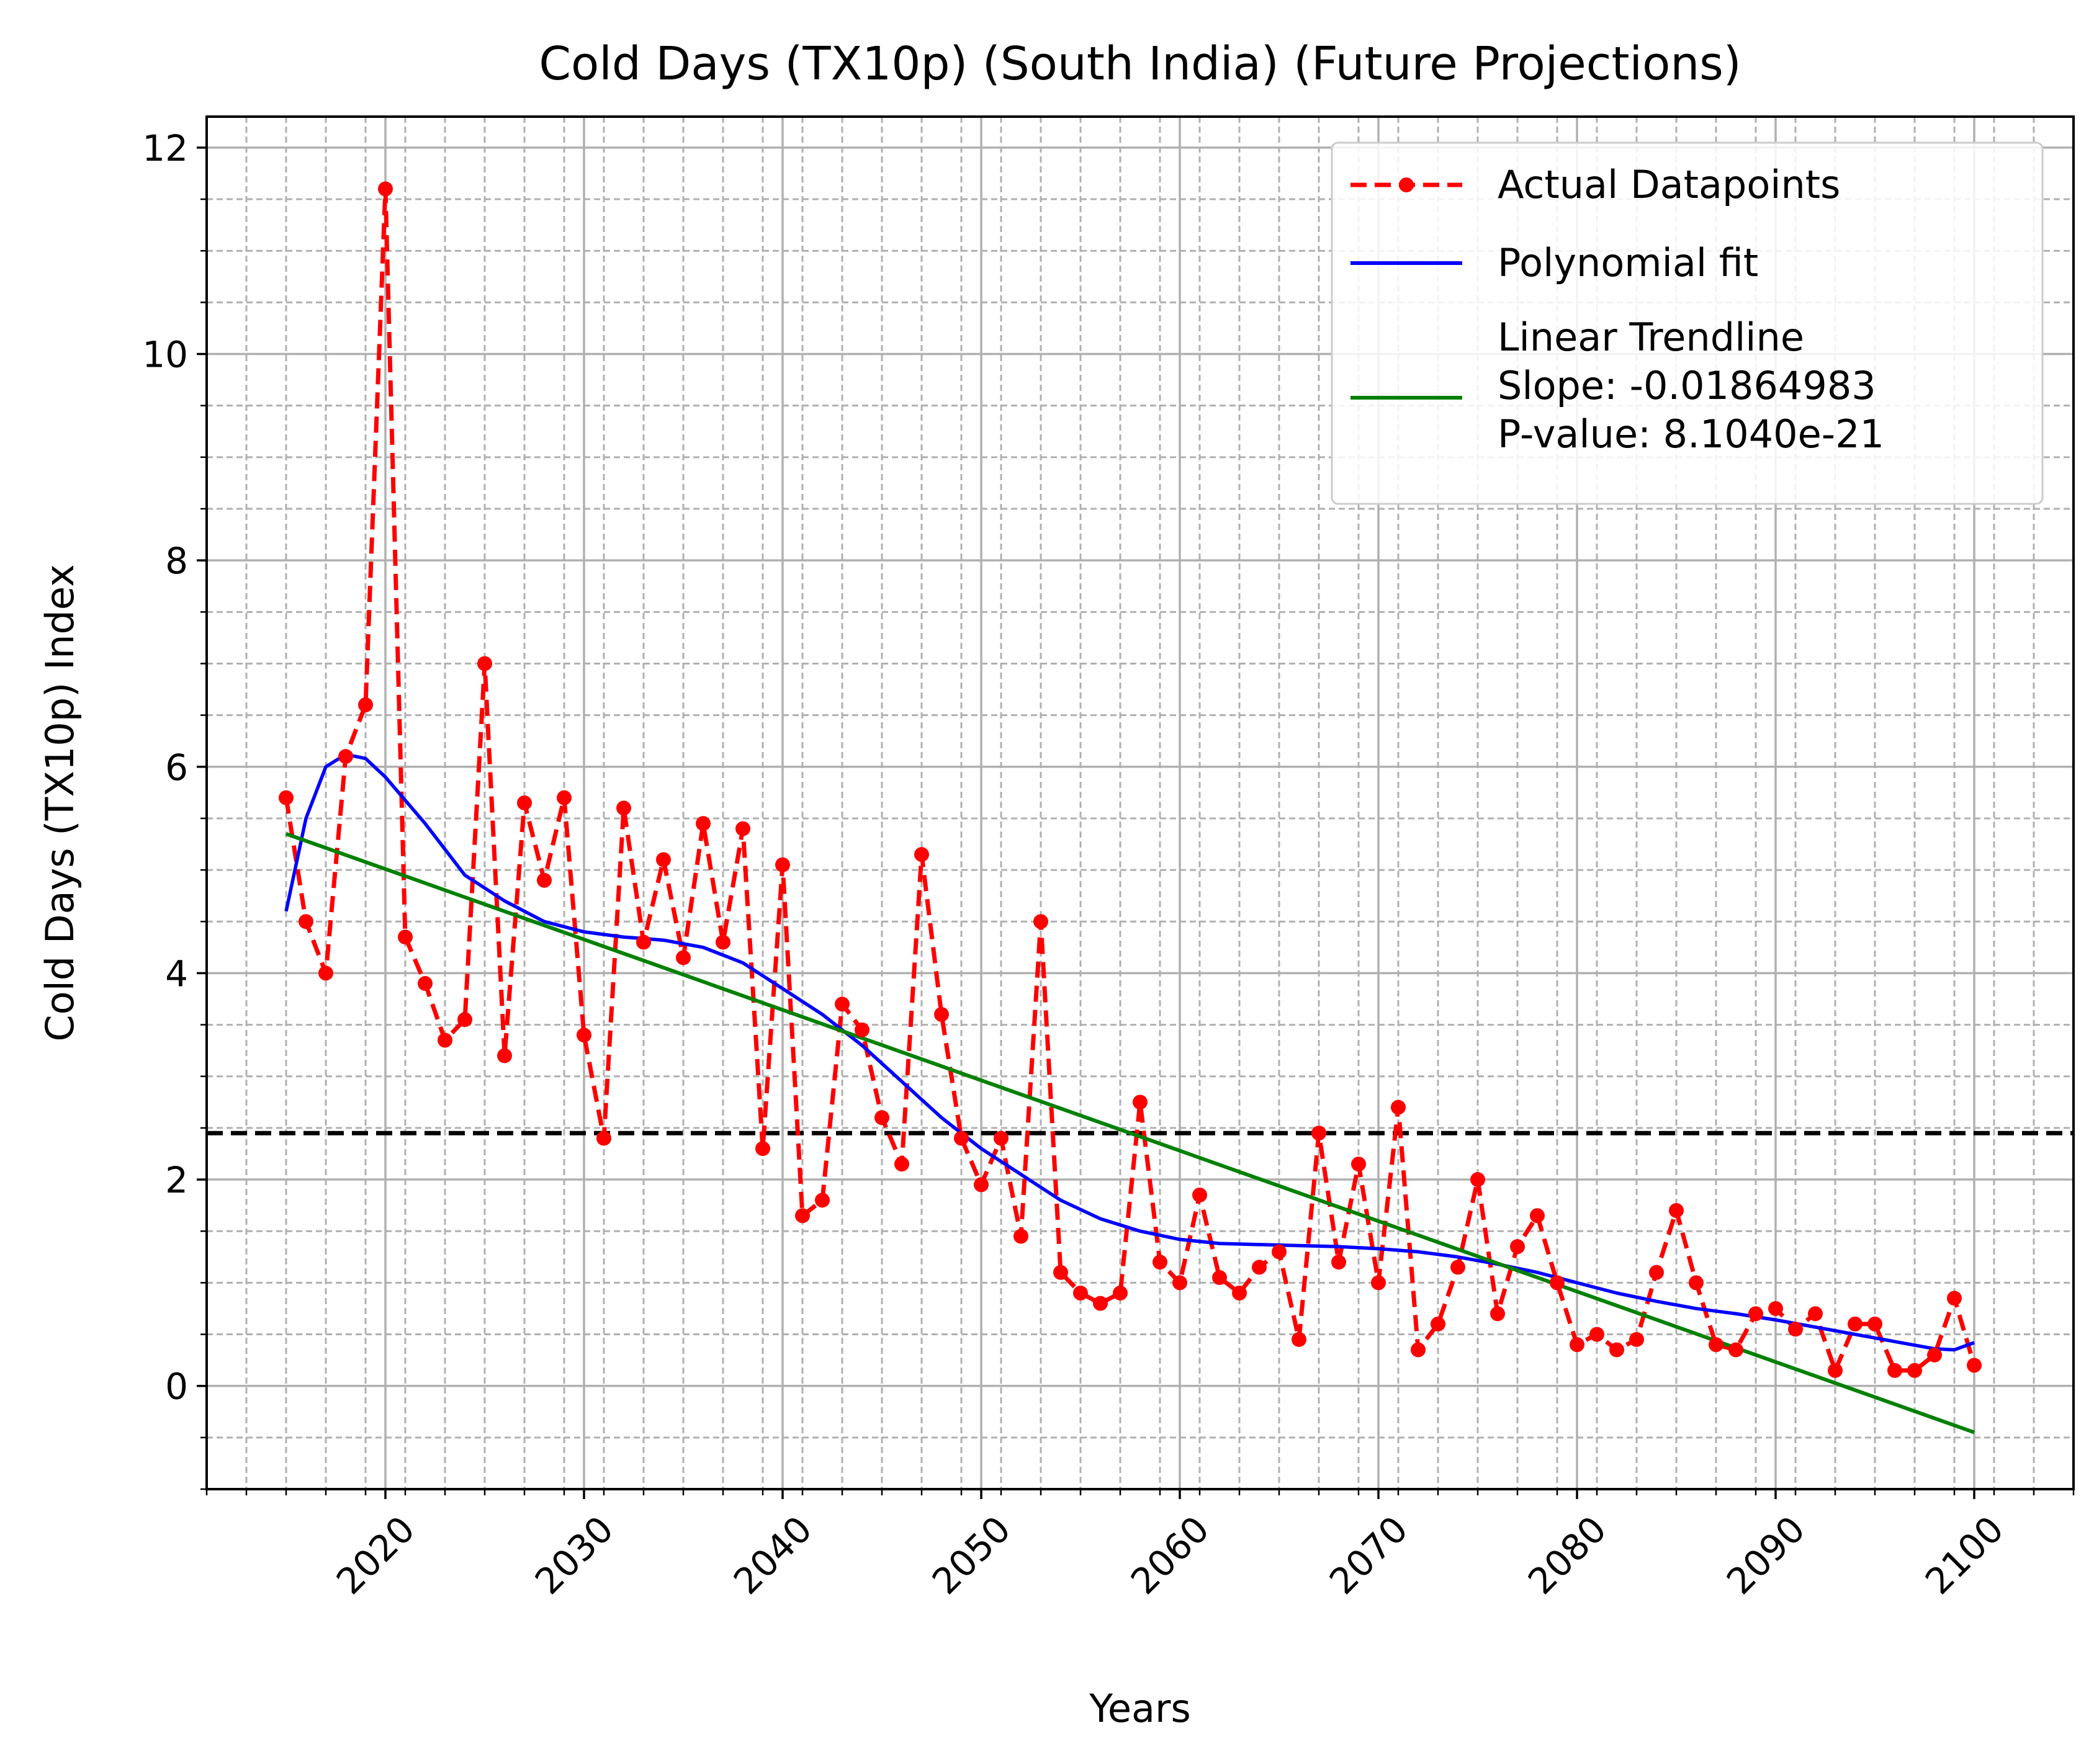  What do you see at coordinates (176, 1387) in the screenshot?
I see `y-tick-label: 0` at bounding box center [176, 1387].